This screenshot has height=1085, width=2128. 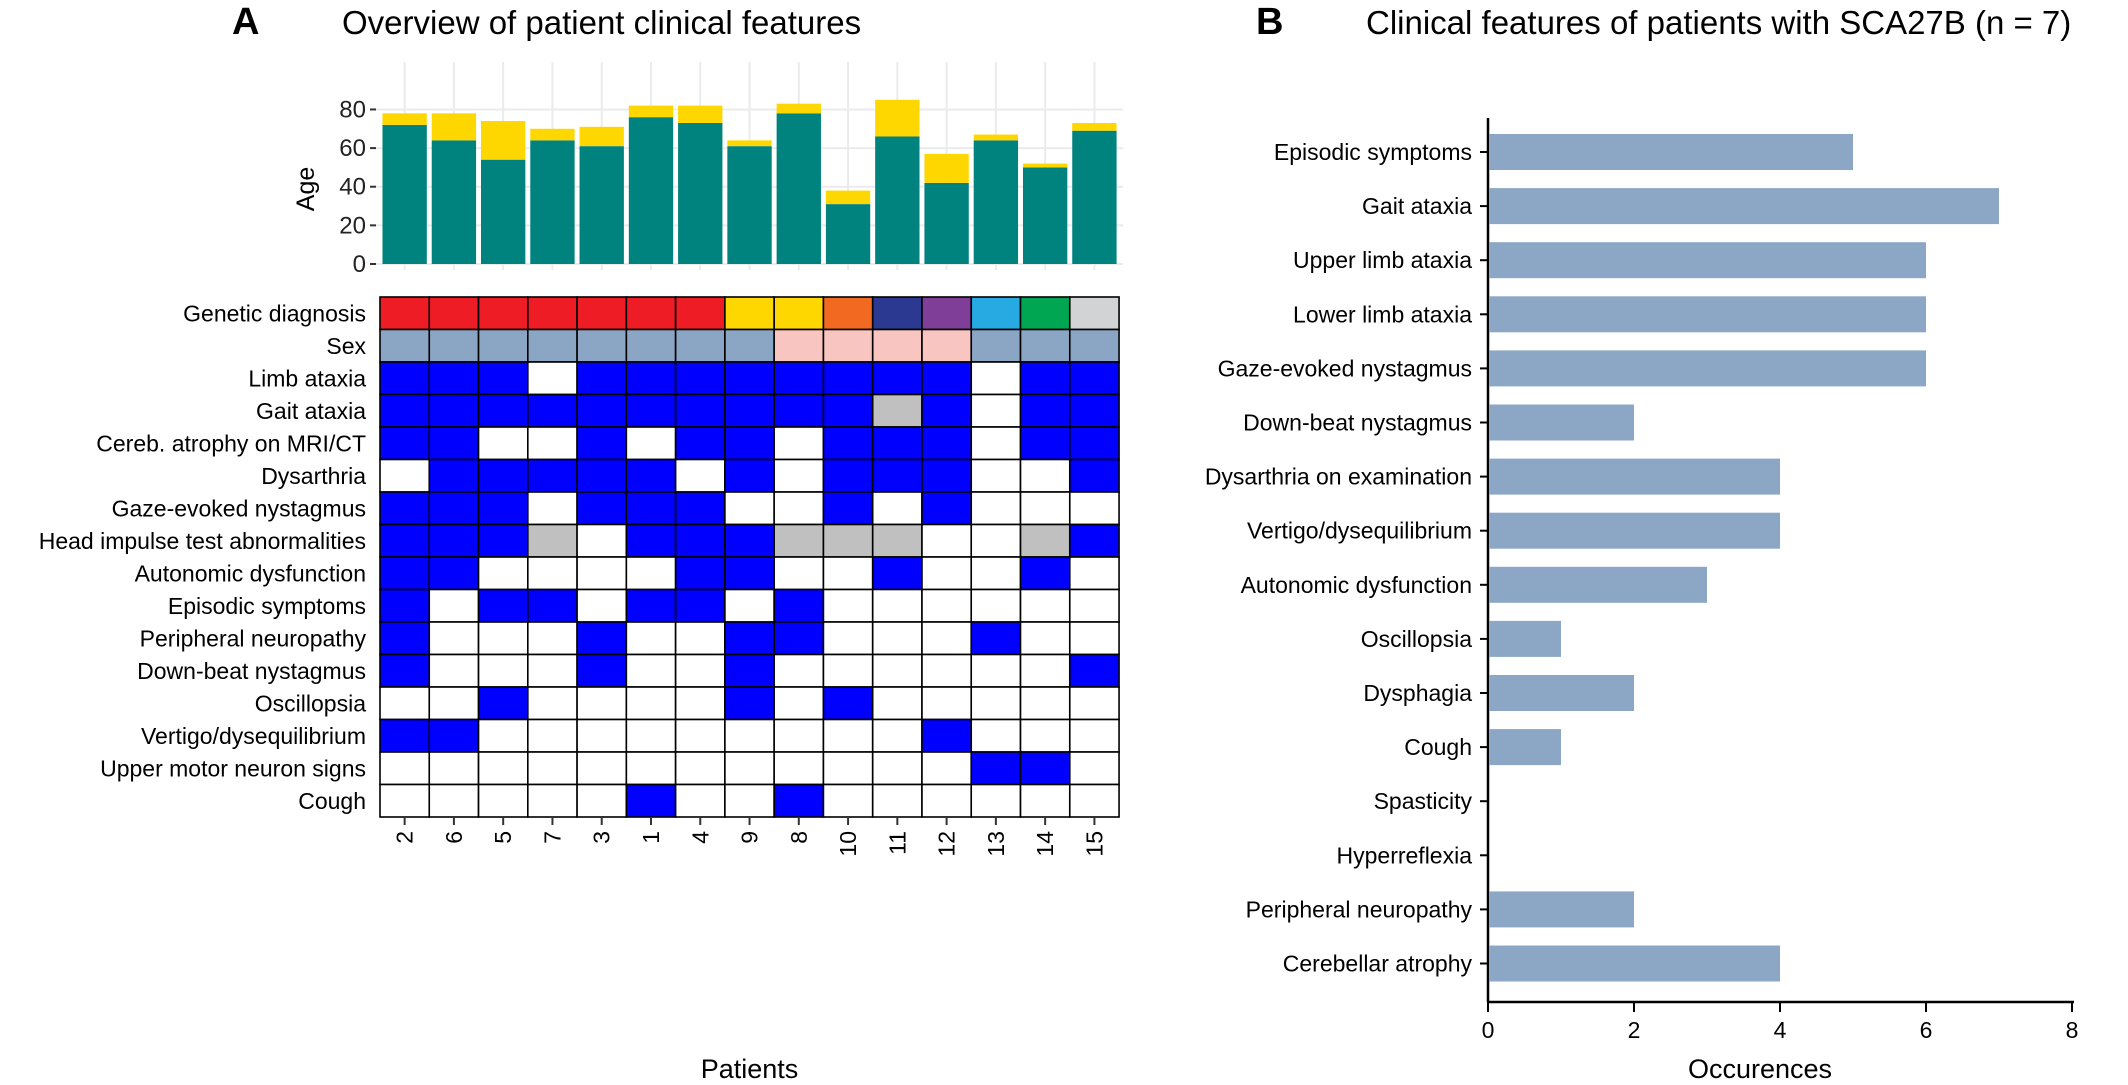 What do you see at coordinates (1417, 206) in the screenshot?
I see `hbar-category-label: Gait ataxia` at bounding box center [1417, 206].